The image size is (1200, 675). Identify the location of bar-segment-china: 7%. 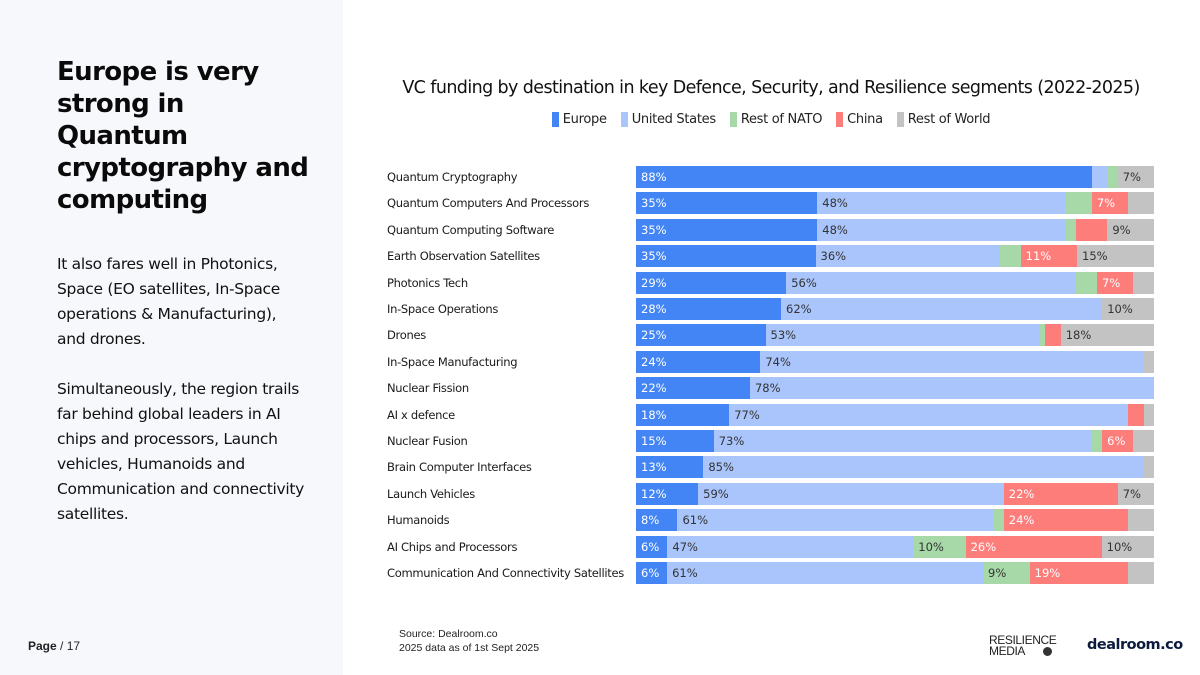
(1110, 203).